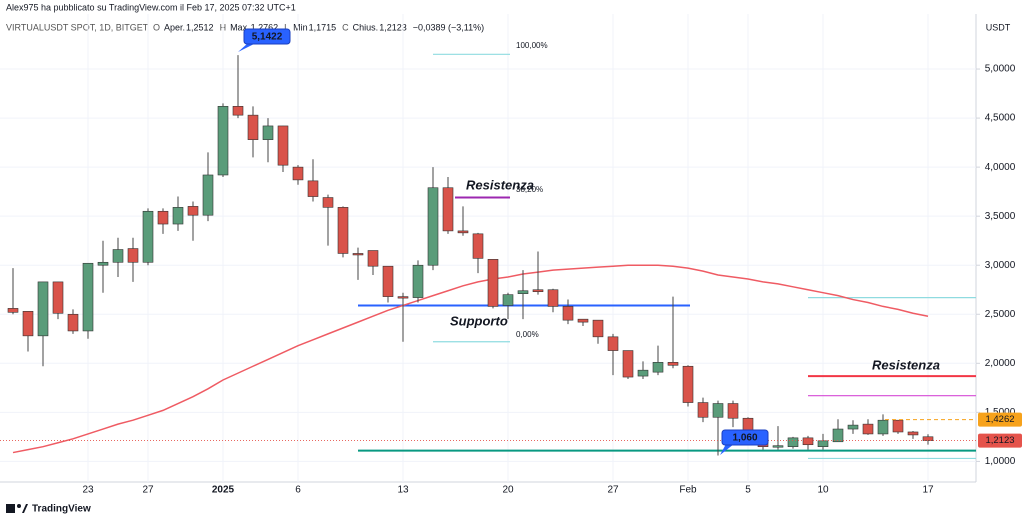 The width and height of the screenshot is (1024, 521). What do you see at coordinates (323, 27) in the screenshot?
I see `ohlc-value: 1,1715` at bounding box center [323, 27].